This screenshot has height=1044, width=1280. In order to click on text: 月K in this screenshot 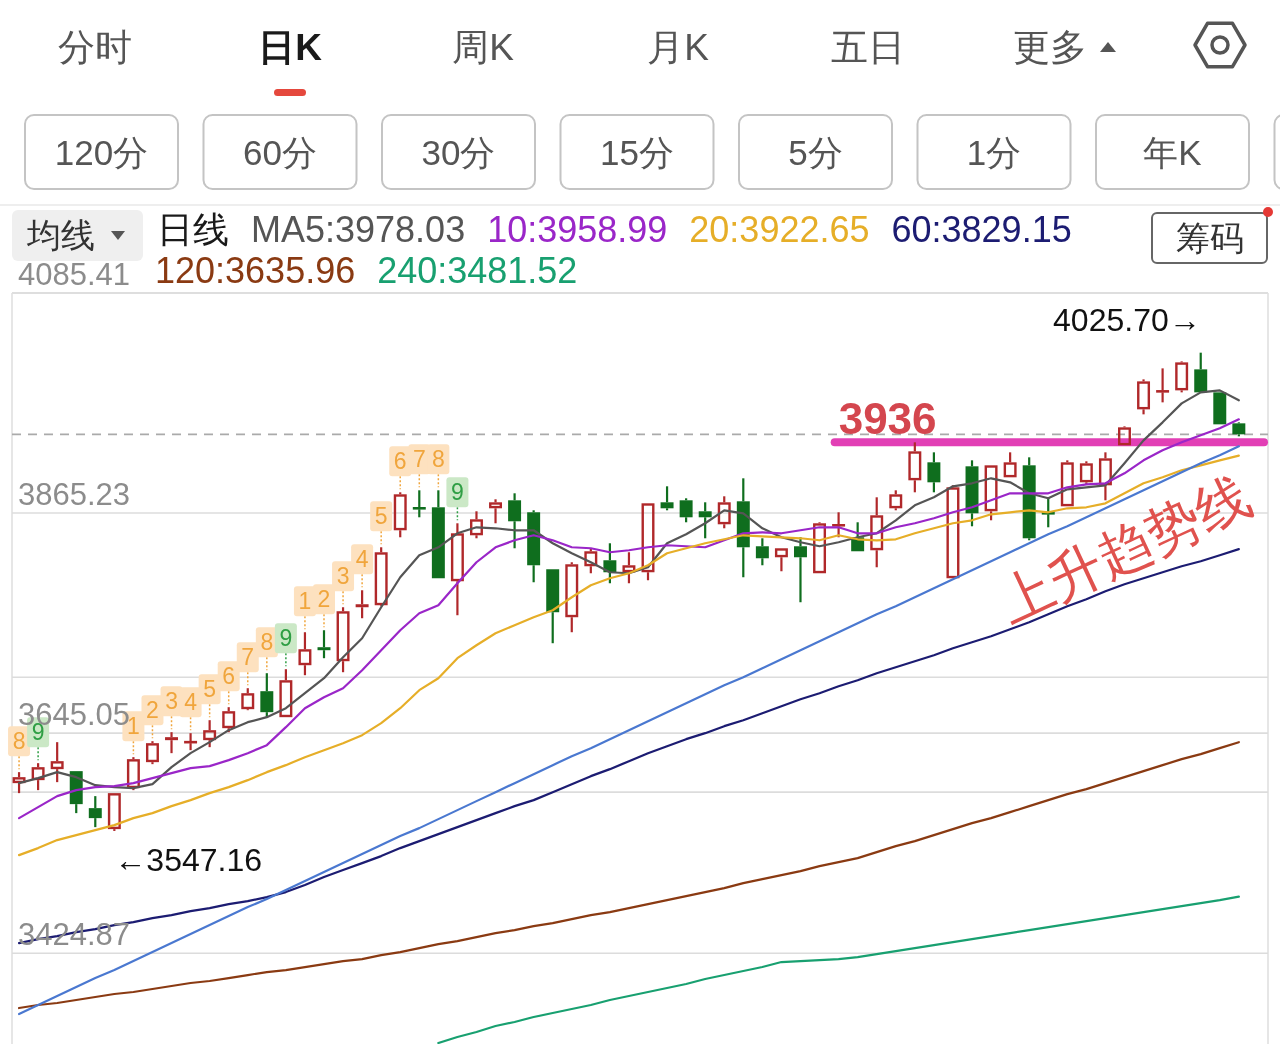, I will do `click(678, 47)`.